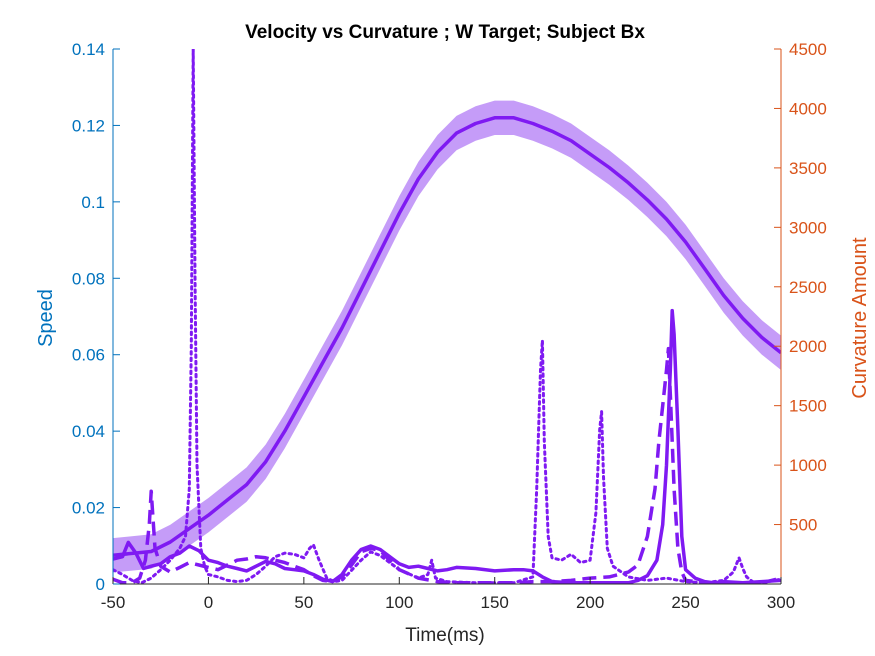 The height and width of the screenshot is (656, 875). Describe the element at coordinates (808, 287) in the screenshot. I see `right-tick-label: 2500` at that location.